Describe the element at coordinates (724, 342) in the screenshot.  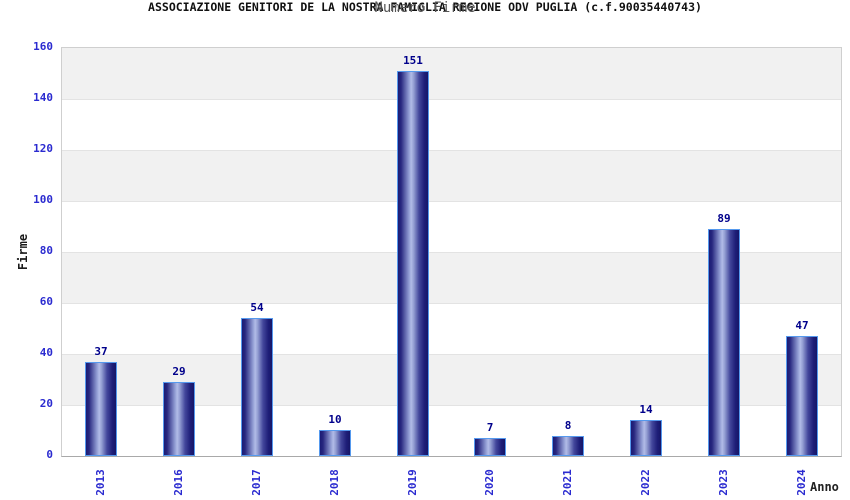
I see `bar-2023` at that location.